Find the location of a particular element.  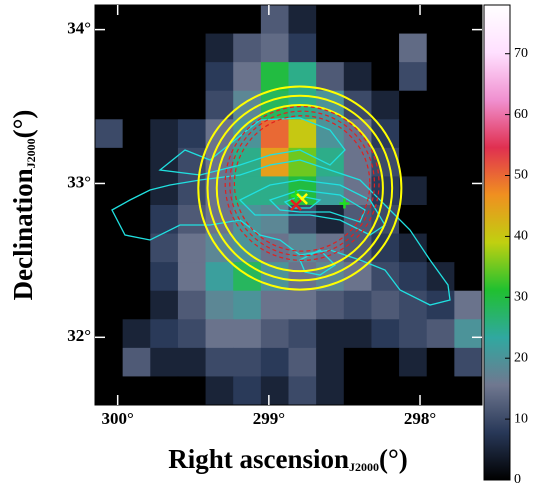

x-tick-label: 300° is located at coordinates (118, 418).